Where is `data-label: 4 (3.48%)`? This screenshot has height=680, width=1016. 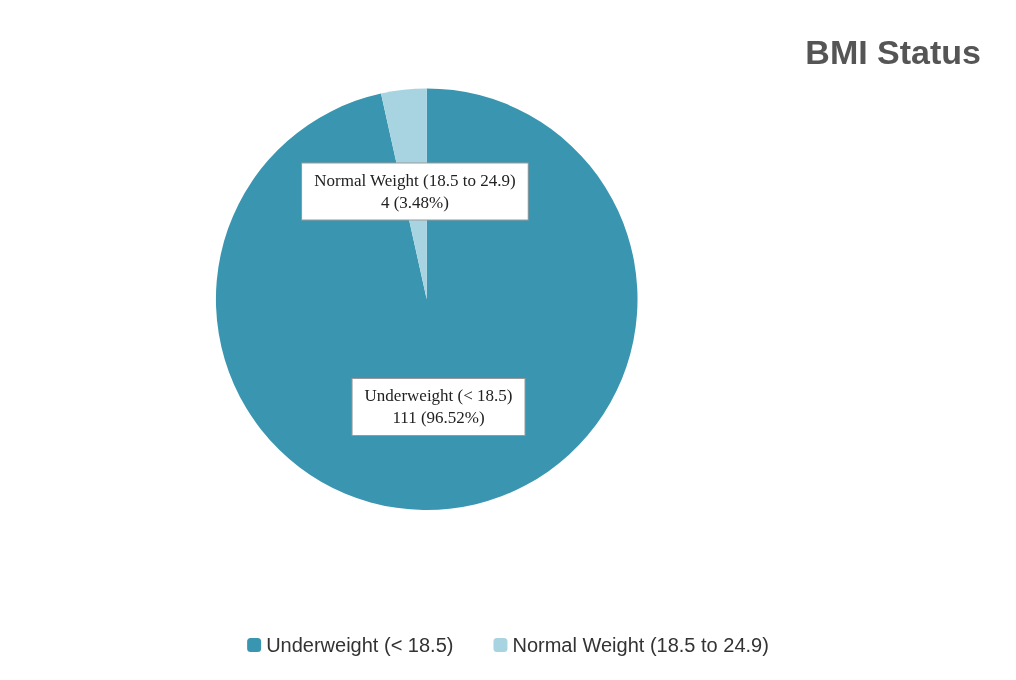
data-label: 4 (3.48%) is located at coordinates (414, 202).